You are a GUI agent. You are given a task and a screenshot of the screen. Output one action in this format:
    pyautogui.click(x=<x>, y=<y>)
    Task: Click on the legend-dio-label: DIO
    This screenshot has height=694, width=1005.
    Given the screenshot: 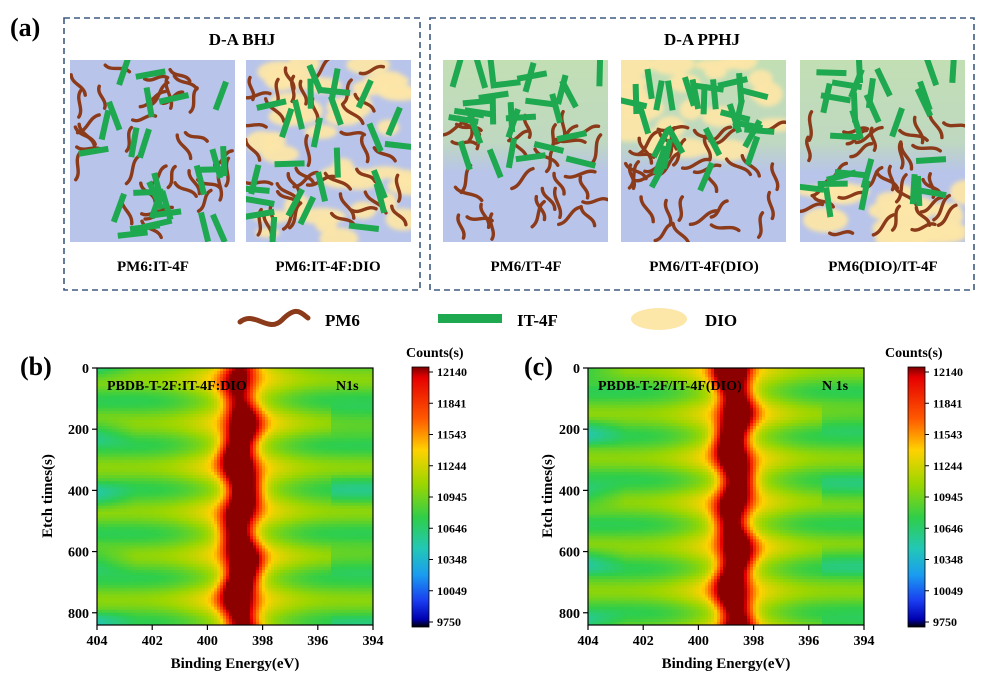 What is the action you would take?
    pyautogui.click(x=721, y=320)
    